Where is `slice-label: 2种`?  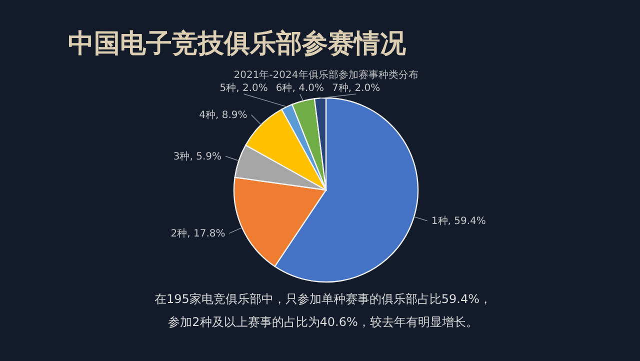
slice-label: 2种 is located at coordinates (179, 233).